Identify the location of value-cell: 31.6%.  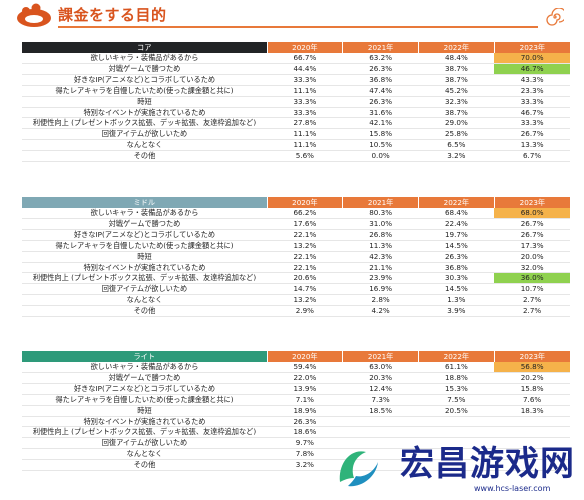
(380, 113).